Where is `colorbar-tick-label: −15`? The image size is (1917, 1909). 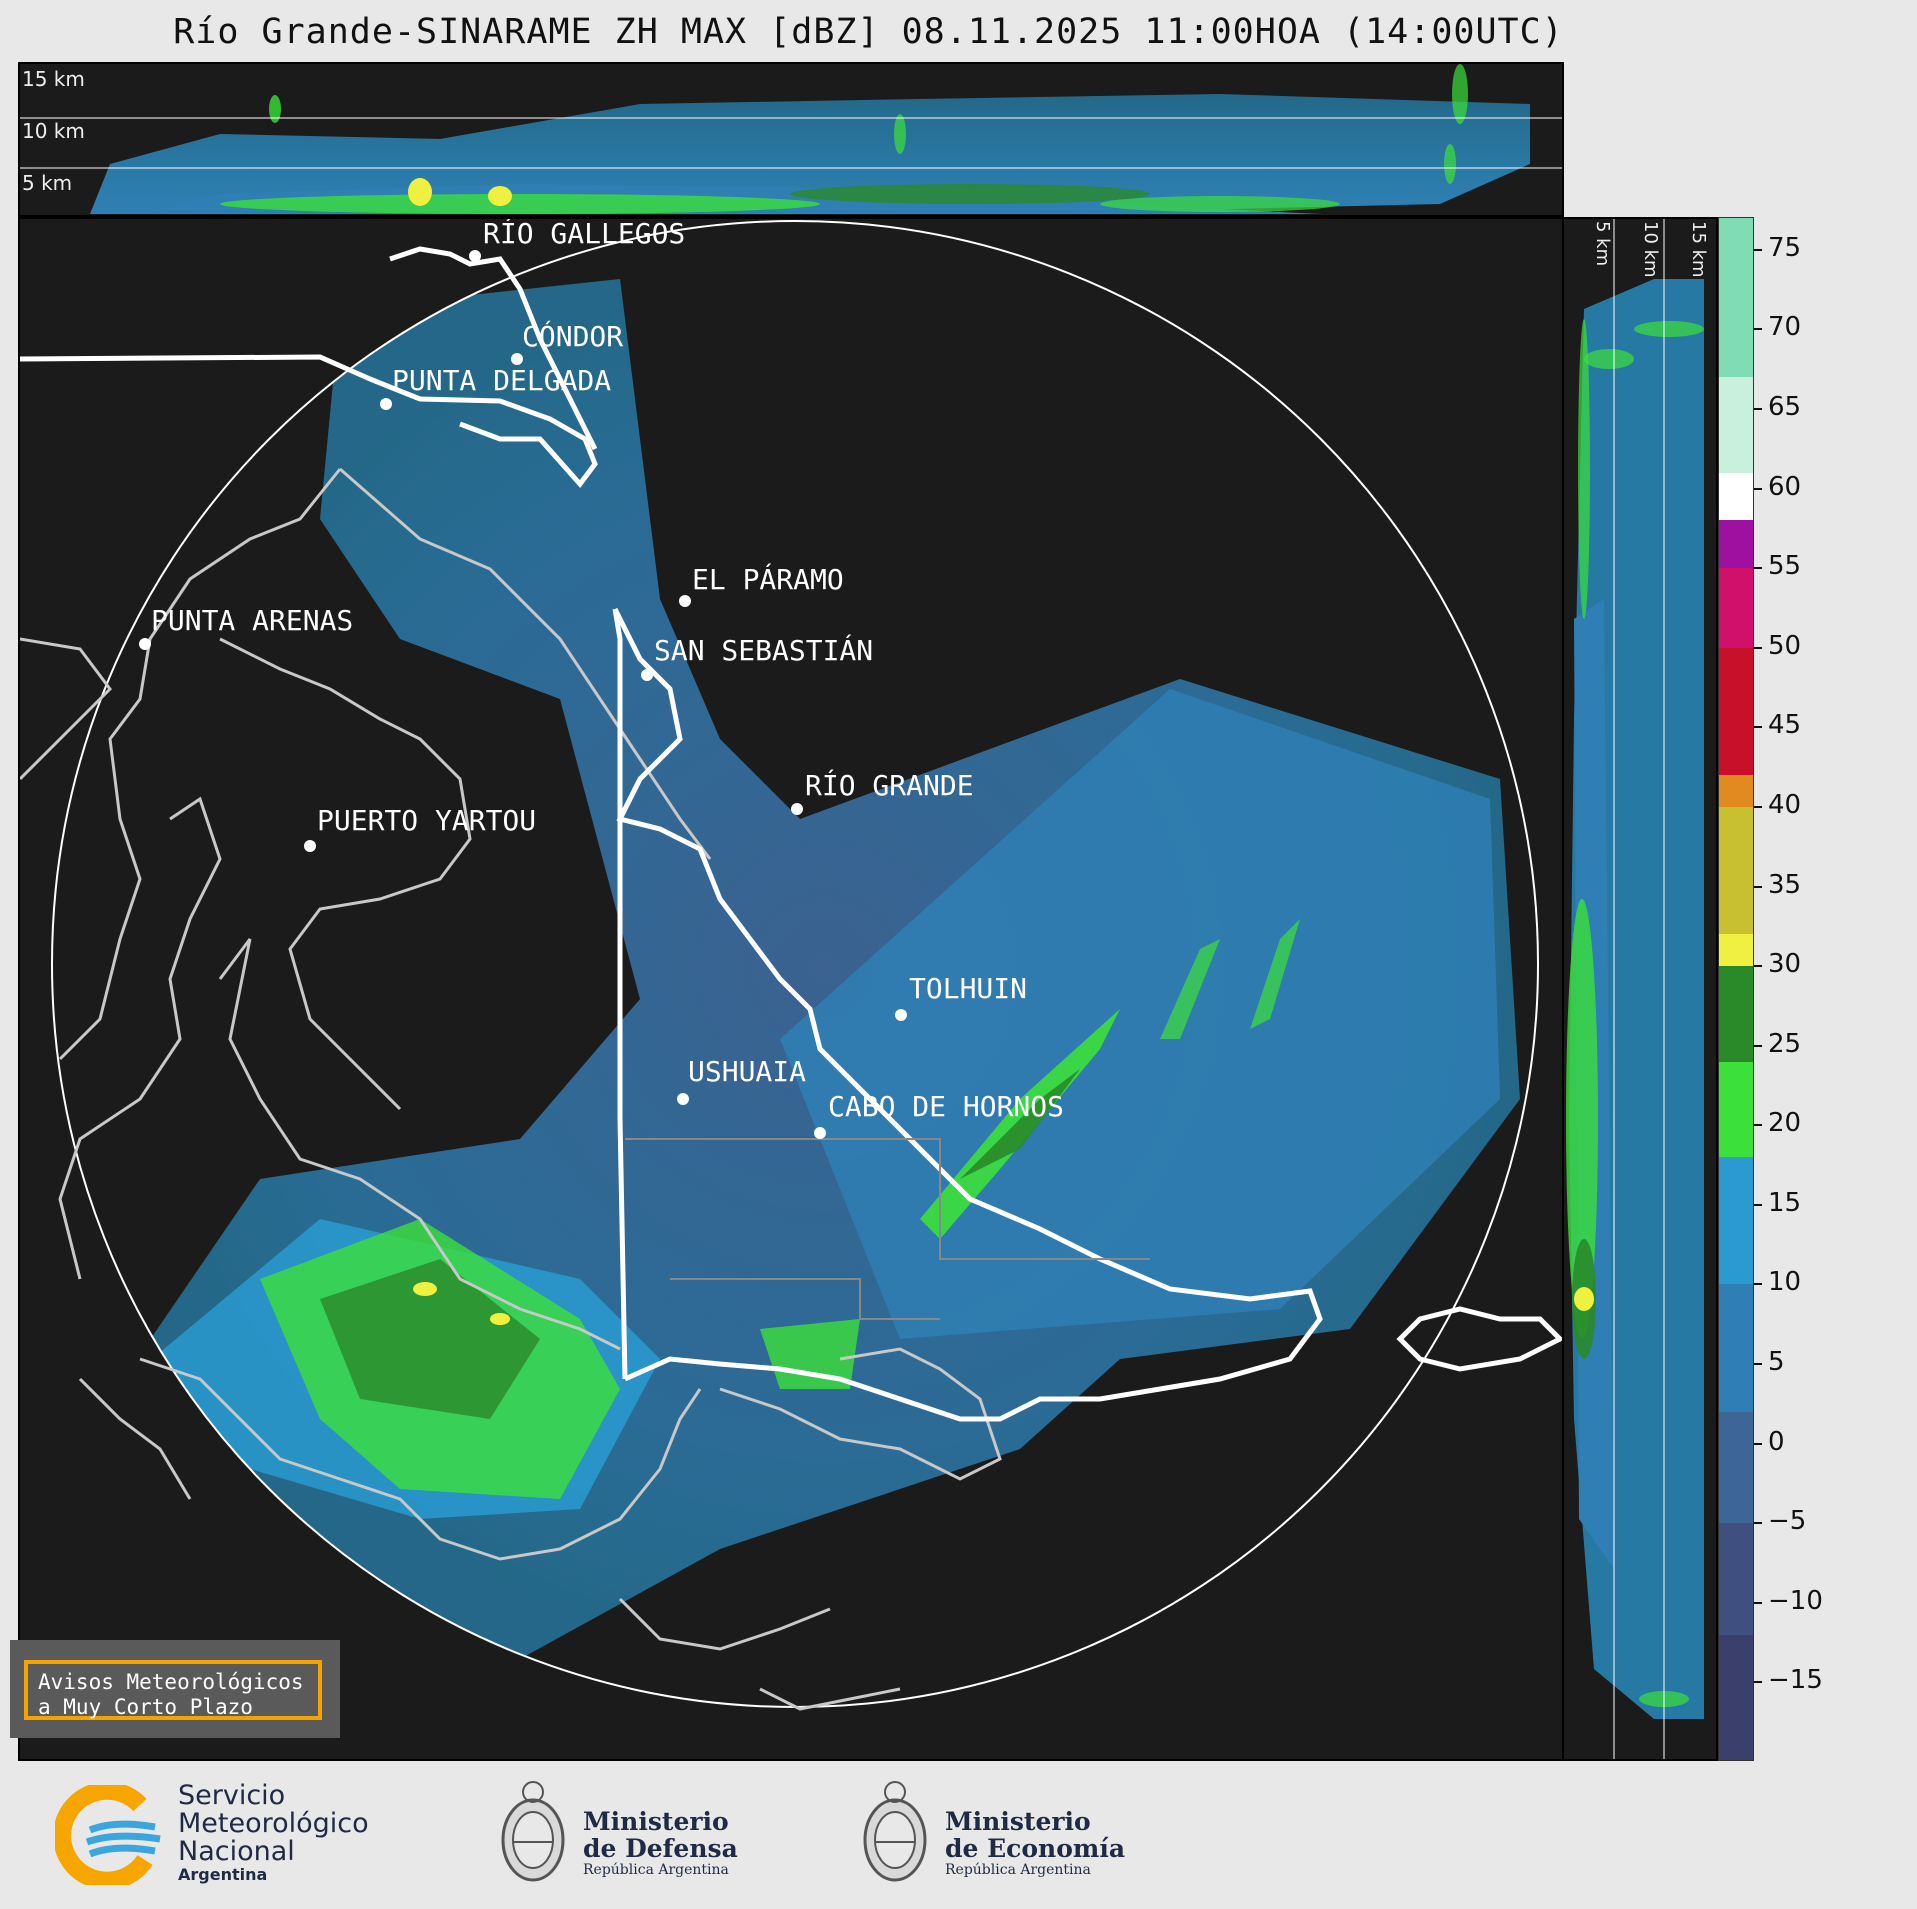
colorbar-tick-label: −15 is located at coordinates (1795, 1680).